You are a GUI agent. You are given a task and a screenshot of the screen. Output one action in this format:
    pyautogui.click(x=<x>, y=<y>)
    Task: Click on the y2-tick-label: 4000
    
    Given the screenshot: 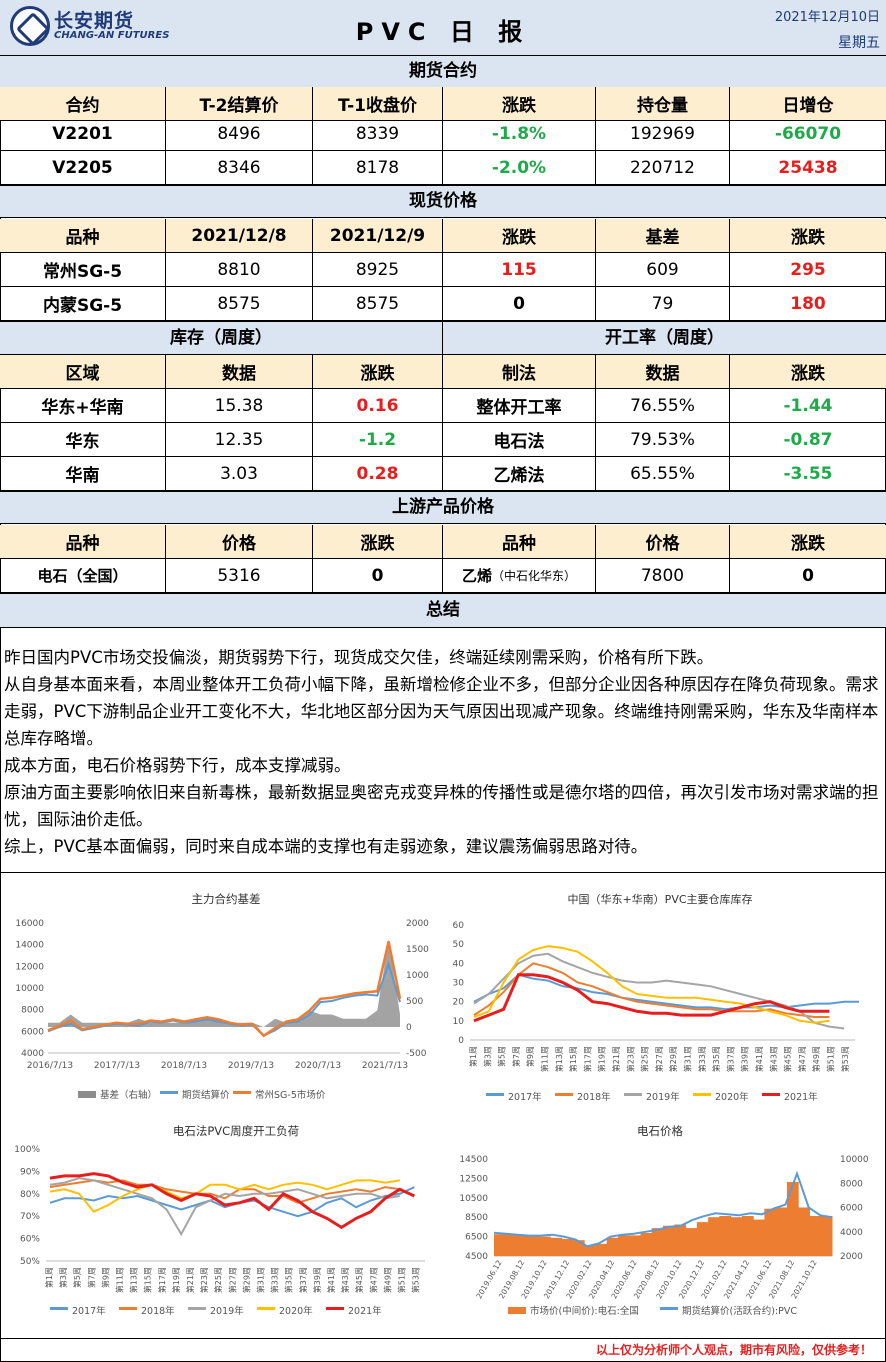 What is the action you would take?
    pyautogui.click(x=851, y=1233)
    